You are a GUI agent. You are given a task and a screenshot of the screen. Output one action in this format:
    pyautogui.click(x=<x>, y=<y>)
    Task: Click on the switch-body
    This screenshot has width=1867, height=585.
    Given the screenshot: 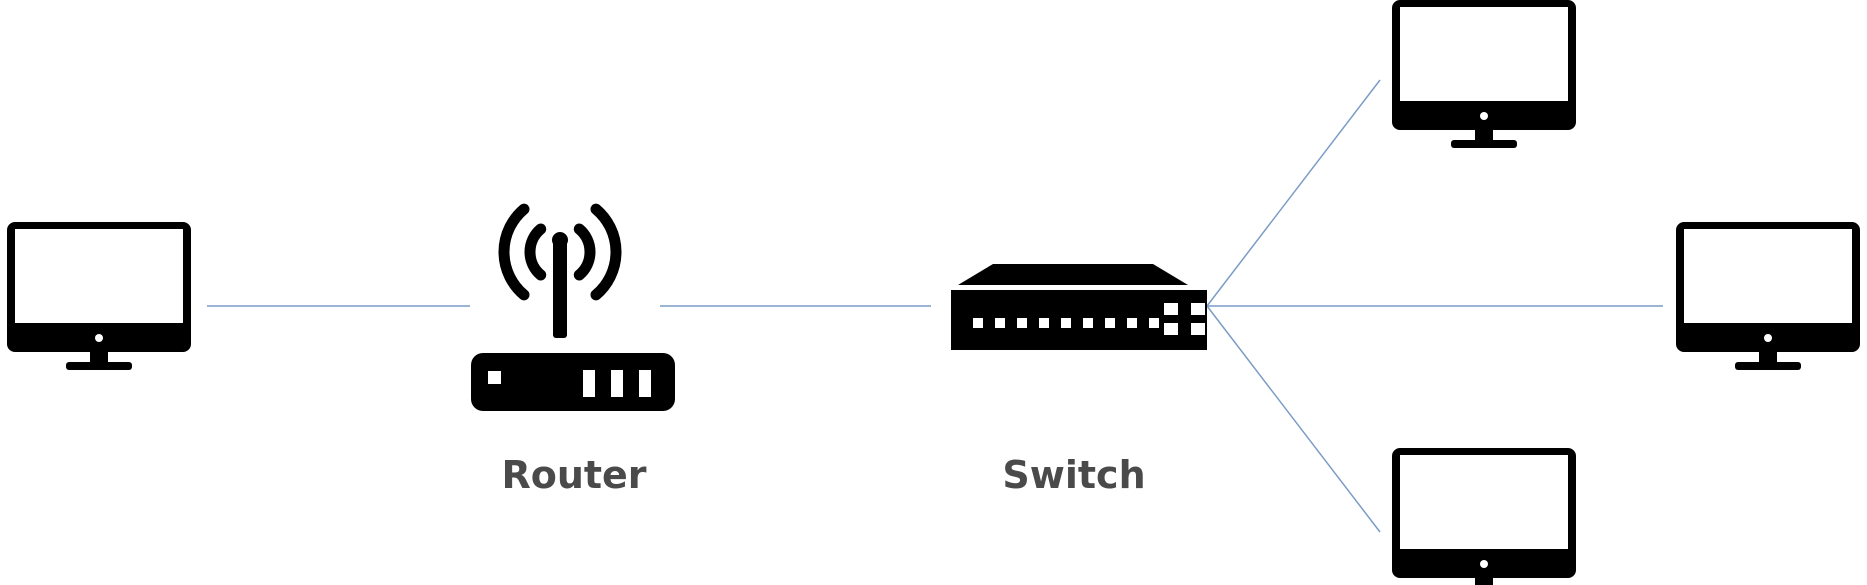 What is the action you would take?
    pyautogui.click(x=1079, y=320)
    